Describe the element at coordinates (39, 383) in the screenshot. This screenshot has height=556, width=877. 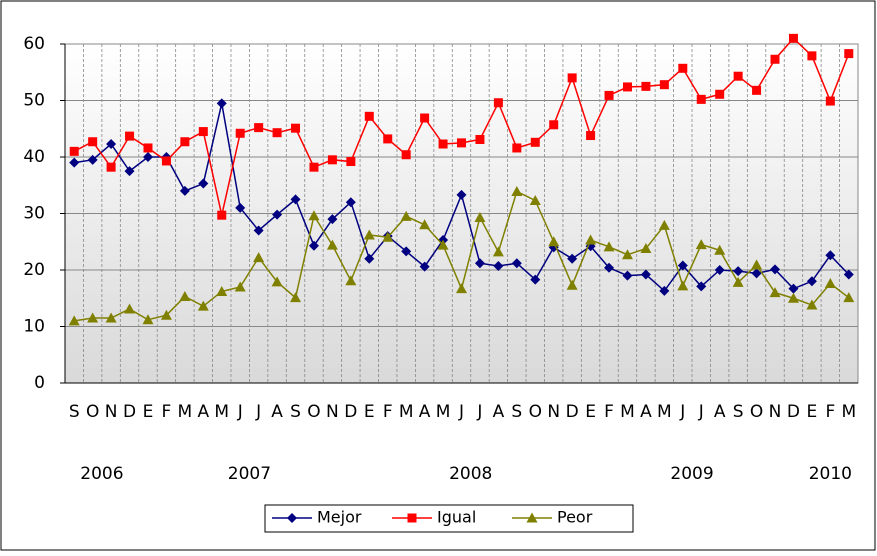
I see `y-tick-label: 0` at that location.